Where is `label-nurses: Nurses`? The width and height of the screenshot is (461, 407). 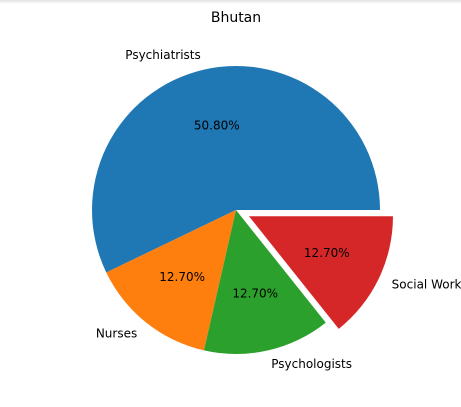
label-nurses: Nurses is located at coordinates (116, 333).